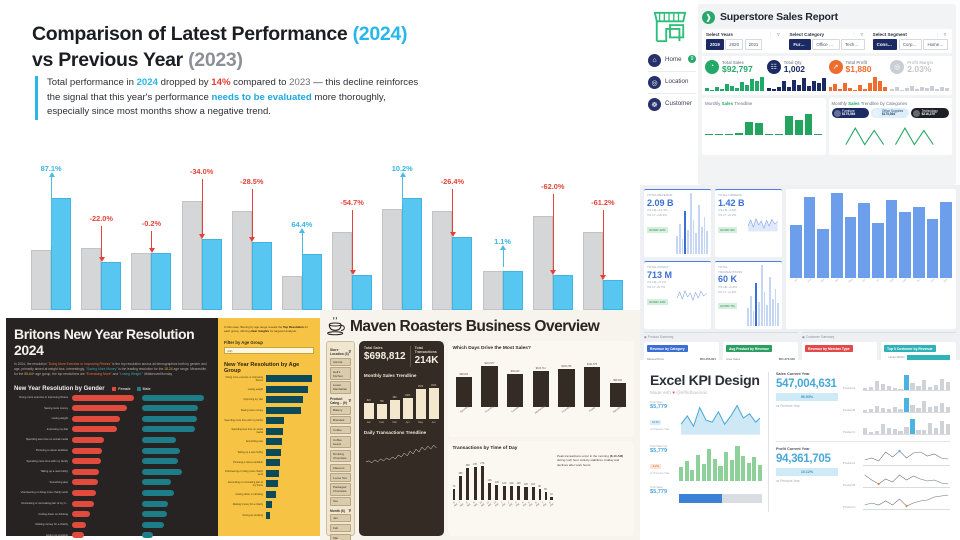  Describe the element at coordinates (727, 210) in the screenshot. I see `mid-kpi-sub1: VS LM -4.6%` at that location.